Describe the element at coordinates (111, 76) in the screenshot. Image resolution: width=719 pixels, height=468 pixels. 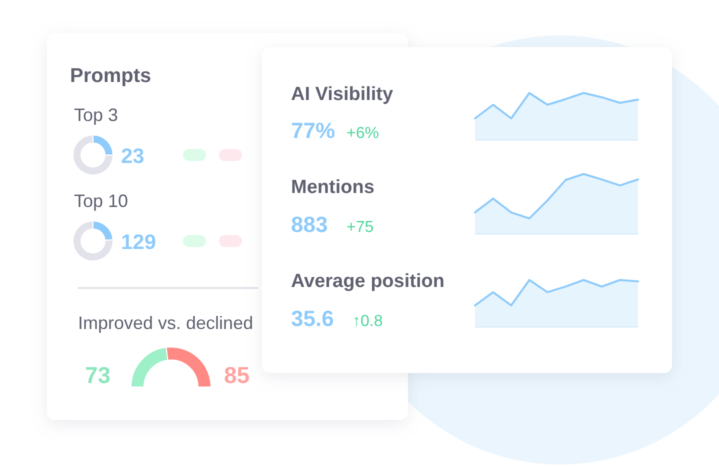
I see `chart-title: Prompts` at that location.